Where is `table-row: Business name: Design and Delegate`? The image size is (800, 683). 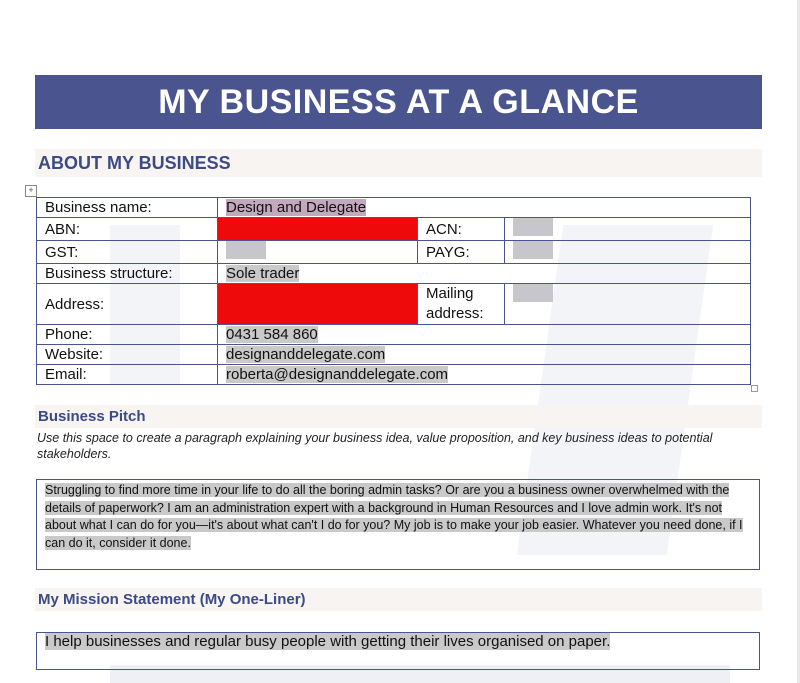
table-row: Business name: Design and Delegate is located at coordinates (393, 207).